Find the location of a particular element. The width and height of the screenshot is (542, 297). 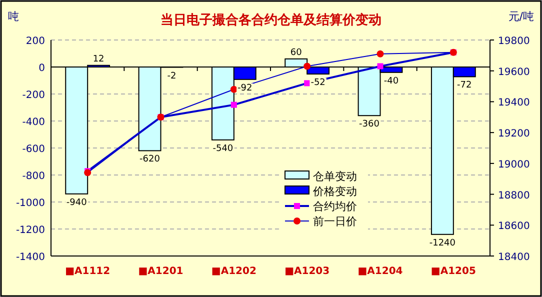

data-label: -52 is located at coordinates (318, 83).